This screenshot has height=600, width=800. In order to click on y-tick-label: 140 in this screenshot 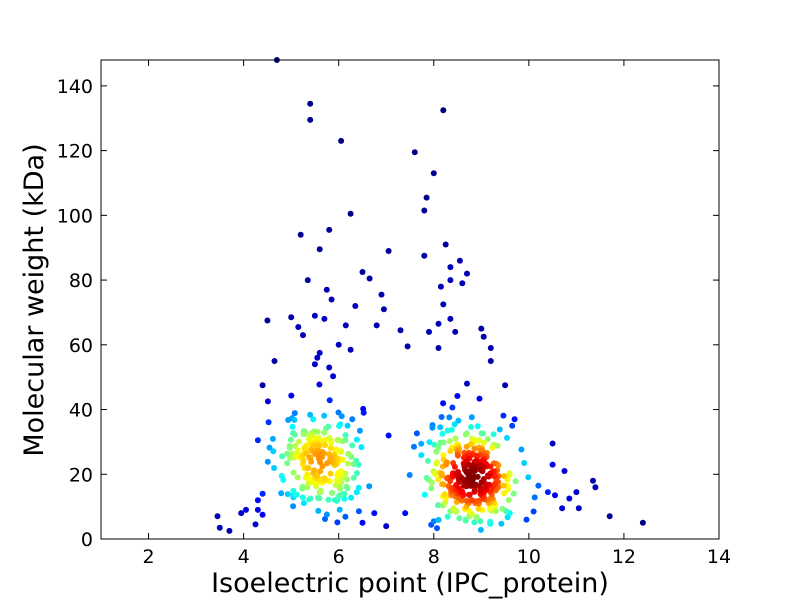, I will do `click(75, 87)`.